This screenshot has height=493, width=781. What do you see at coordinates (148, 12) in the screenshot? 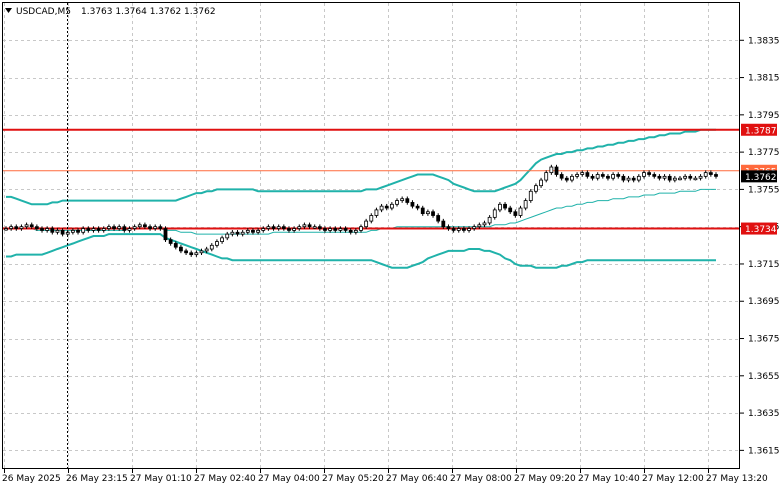
I see `ohlc-label: 1.3763 1.3764 1.3762 1.3762` at bounding box center [148, 12].